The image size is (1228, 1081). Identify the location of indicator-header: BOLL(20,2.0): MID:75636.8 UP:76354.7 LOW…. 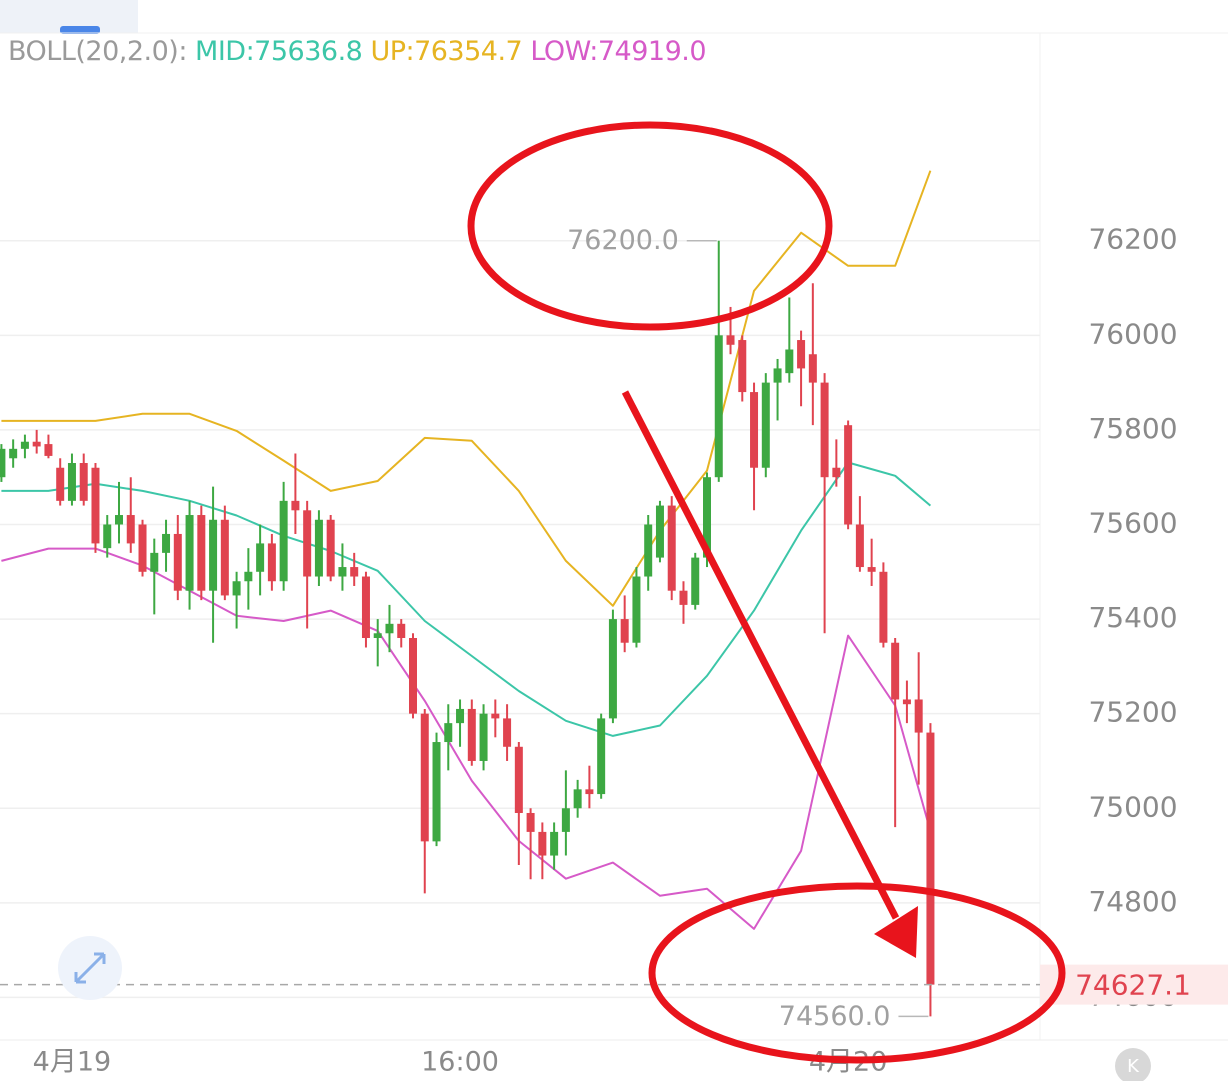
(357, 51).